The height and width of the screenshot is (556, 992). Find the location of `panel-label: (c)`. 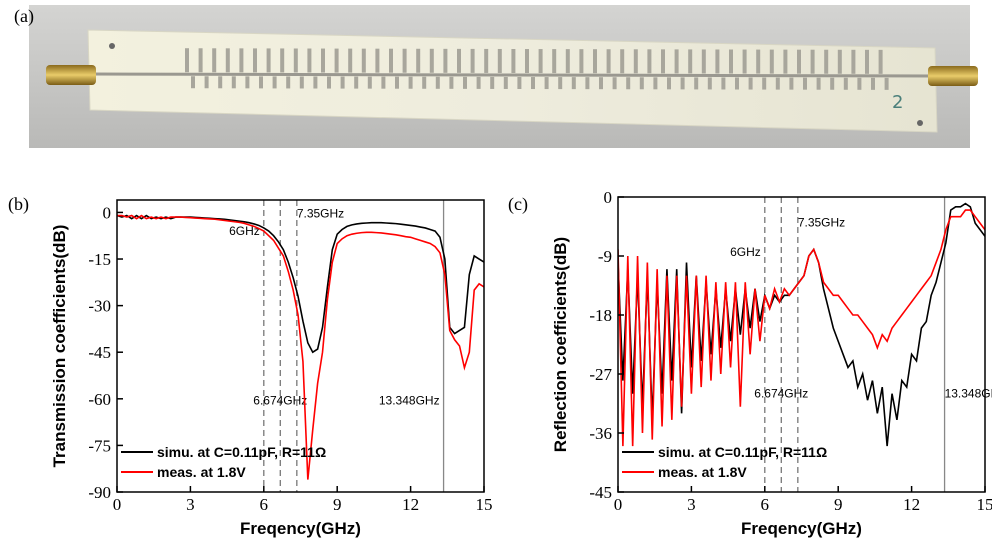

panel-label: (c) is located at coordinates (518, 204).